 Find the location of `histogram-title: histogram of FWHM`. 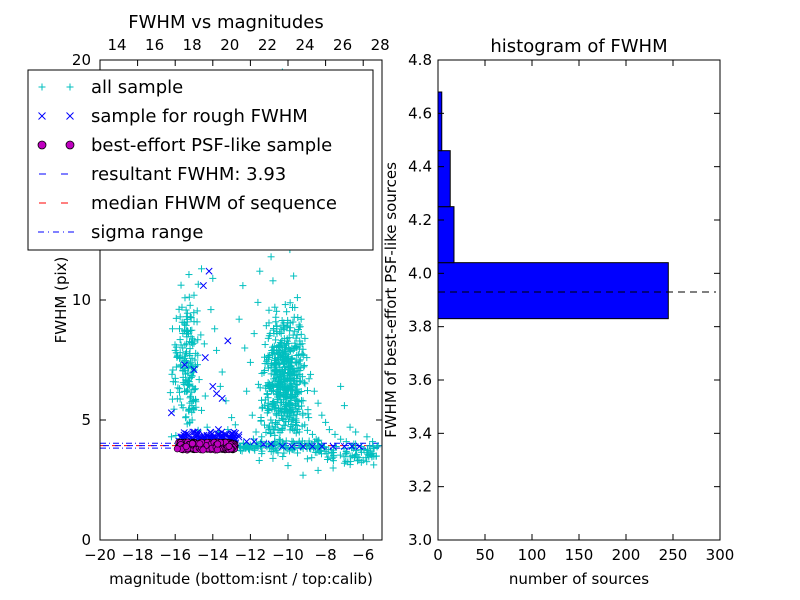

histogram-title: histogram of FWHM is located at coordinates (578, 46).